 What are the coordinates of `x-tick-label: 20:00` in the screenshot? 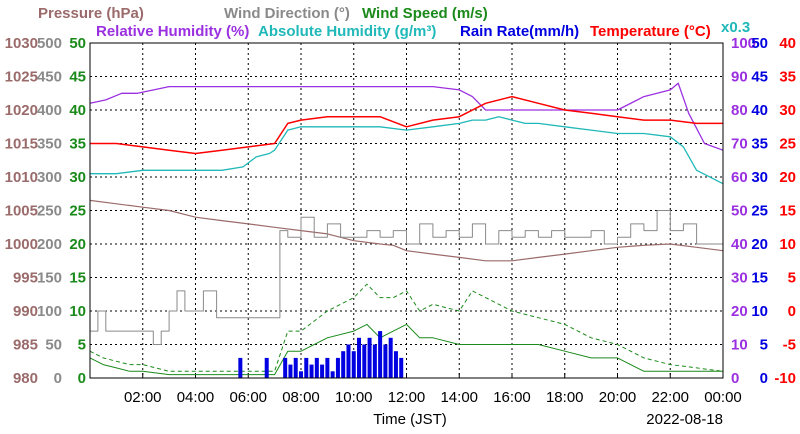 It's located at (618, 397).